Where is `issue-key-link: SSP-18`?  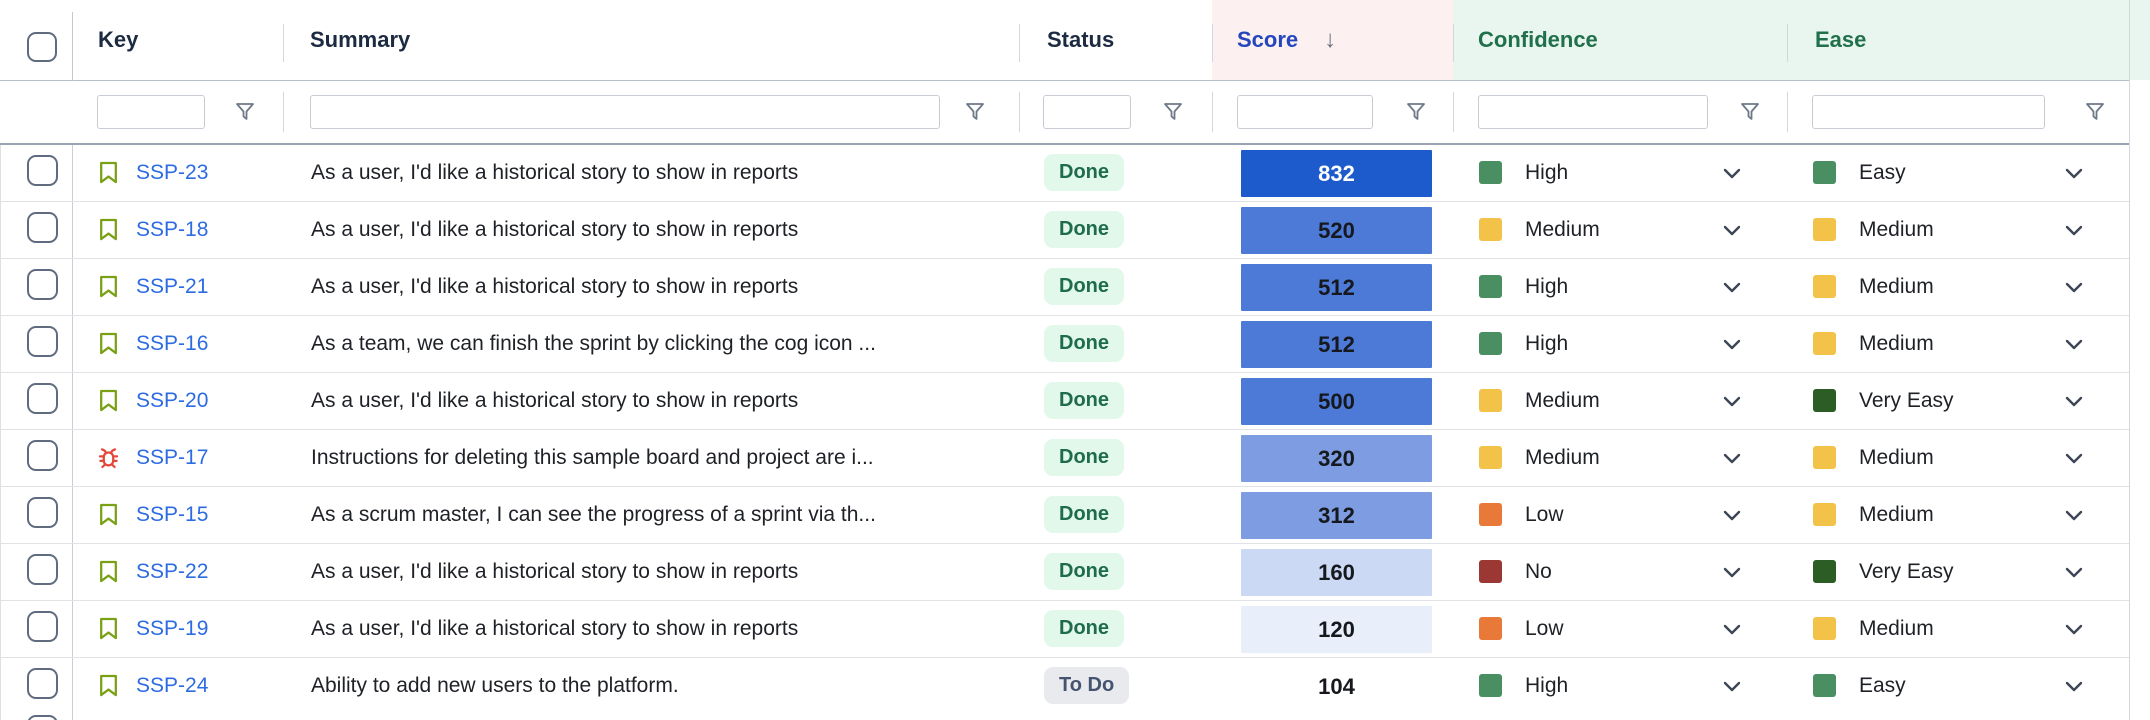
issue-key-link: SSP-18 is located at coordinates (172, 229).